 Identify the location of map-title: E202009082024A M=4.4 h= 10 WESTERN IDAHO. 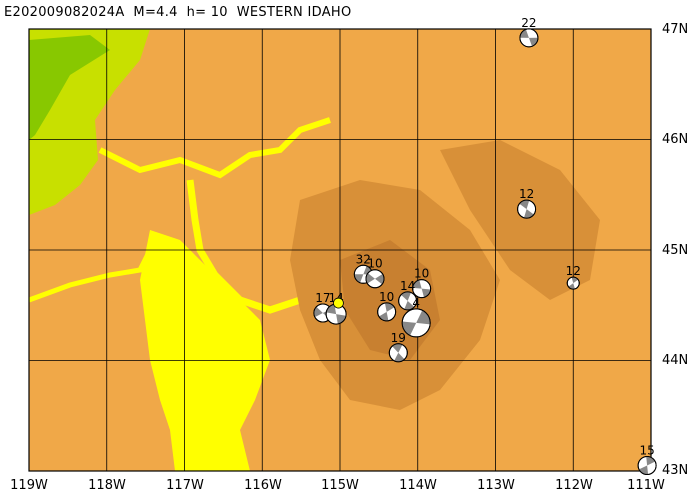
(178, 12).